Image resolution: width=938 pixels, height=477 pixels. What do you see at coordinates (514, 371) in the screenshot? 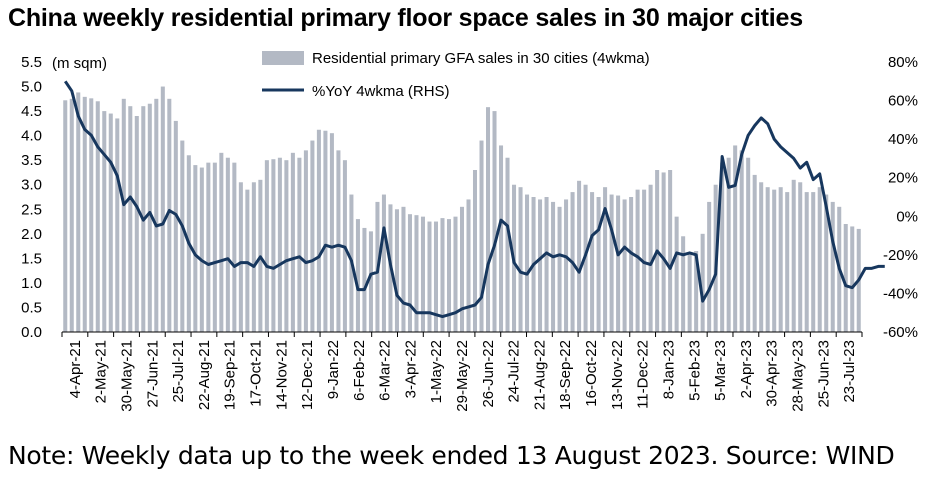
I see `x-tick-label: 24-Jul-22` at bounding box center [514, 371].